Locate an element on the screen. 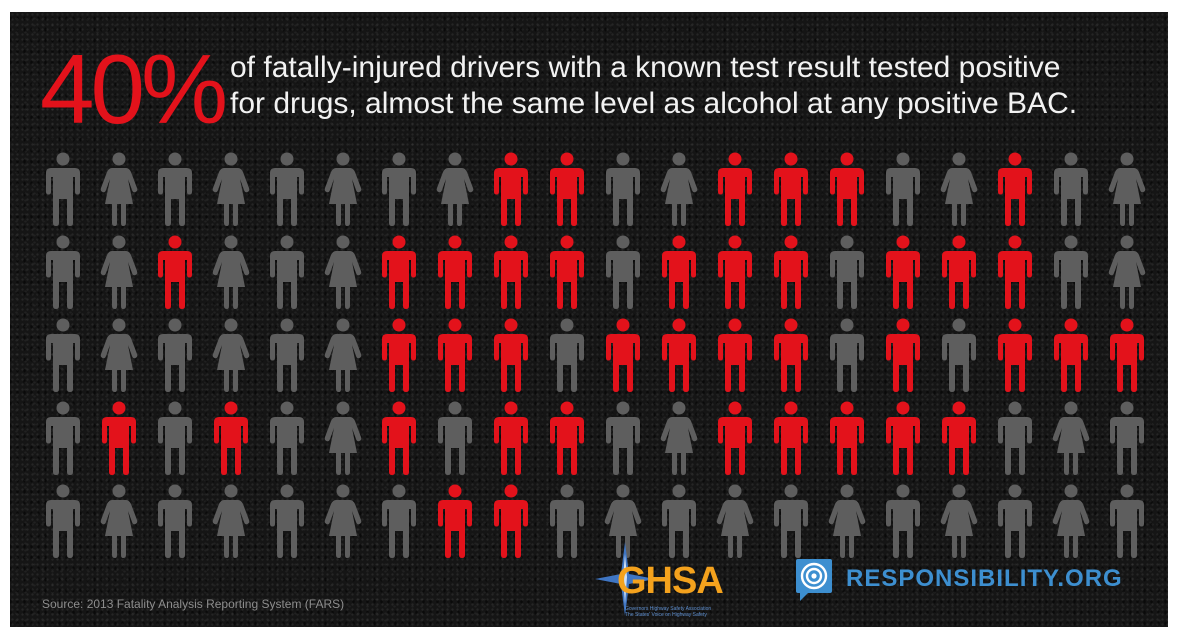 This screenshot has height=633, width=1179. ghsa-wordmark: GHSA is located at coordinates (670, 581).